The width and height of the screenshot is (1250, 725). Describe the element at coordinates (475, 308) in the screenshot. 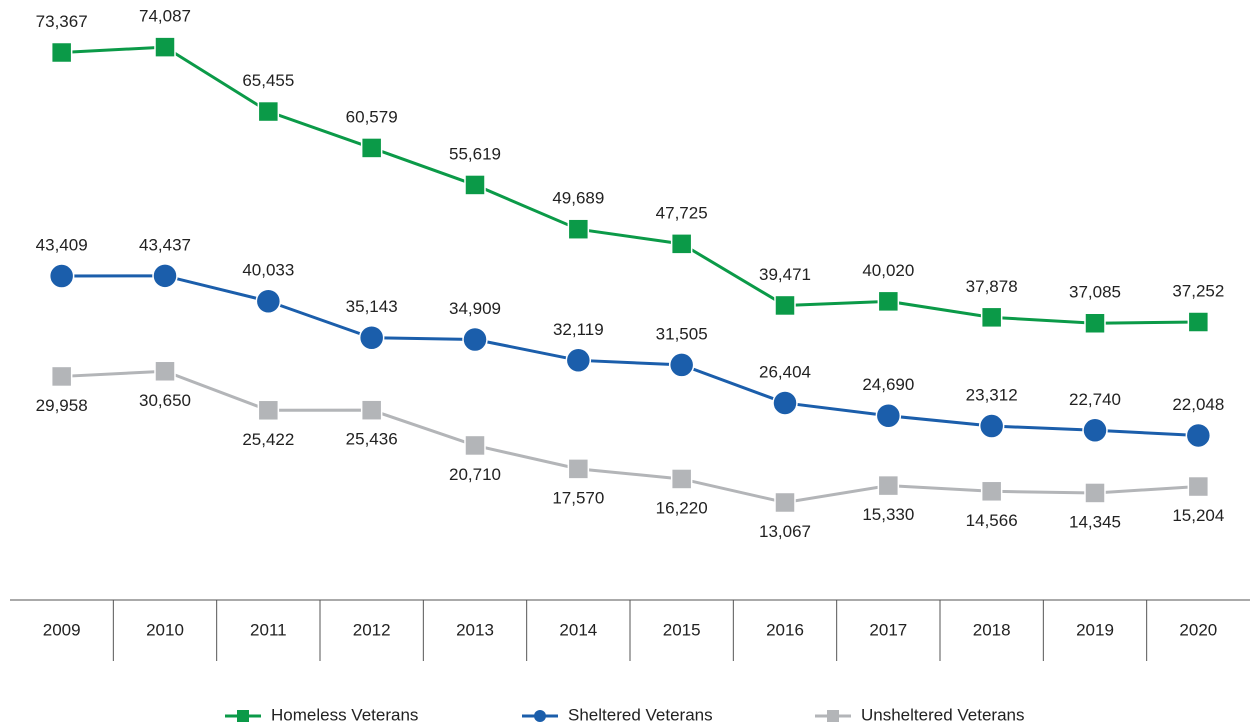

I see `data-label: 34,909` at that location.